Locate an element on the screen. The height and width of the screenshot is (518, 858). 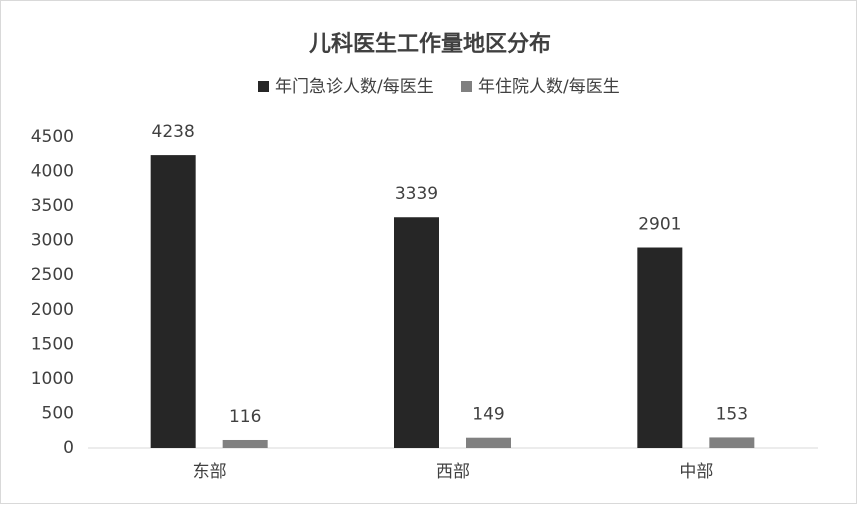
data-label: 2901 is located at coordinates (659, 225).